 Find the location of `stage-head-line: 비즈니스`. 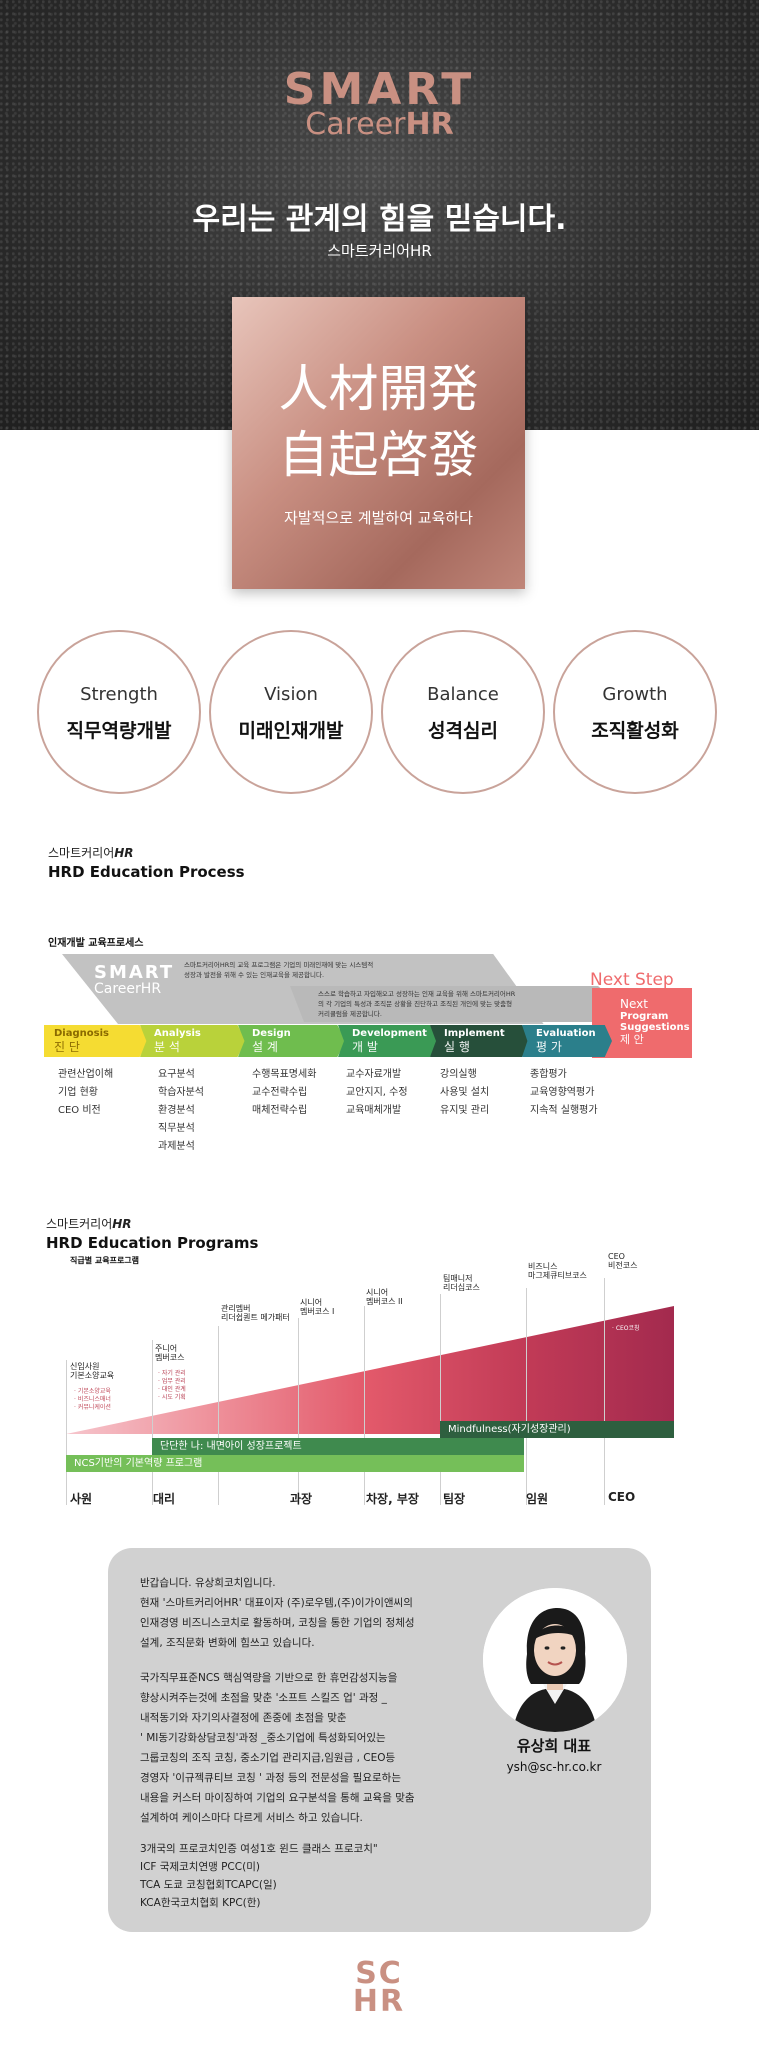

stage-head-line: 비즈니스 is located at coordinates (543, 1266).